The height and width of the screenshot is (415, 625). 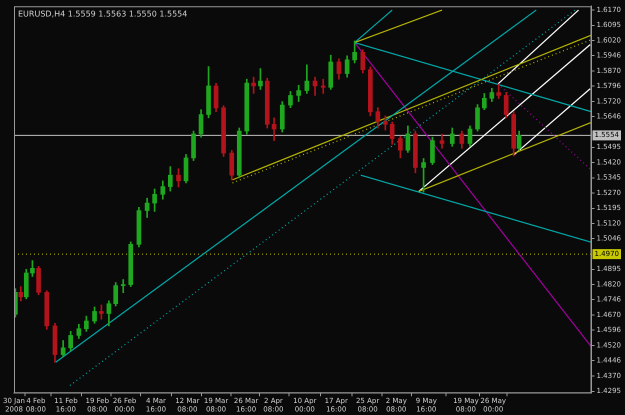 I want to click on chart-title: EURUSD,H4 1.5559 1.5563 1.5550 1.5554, so click(x=103, y=13).